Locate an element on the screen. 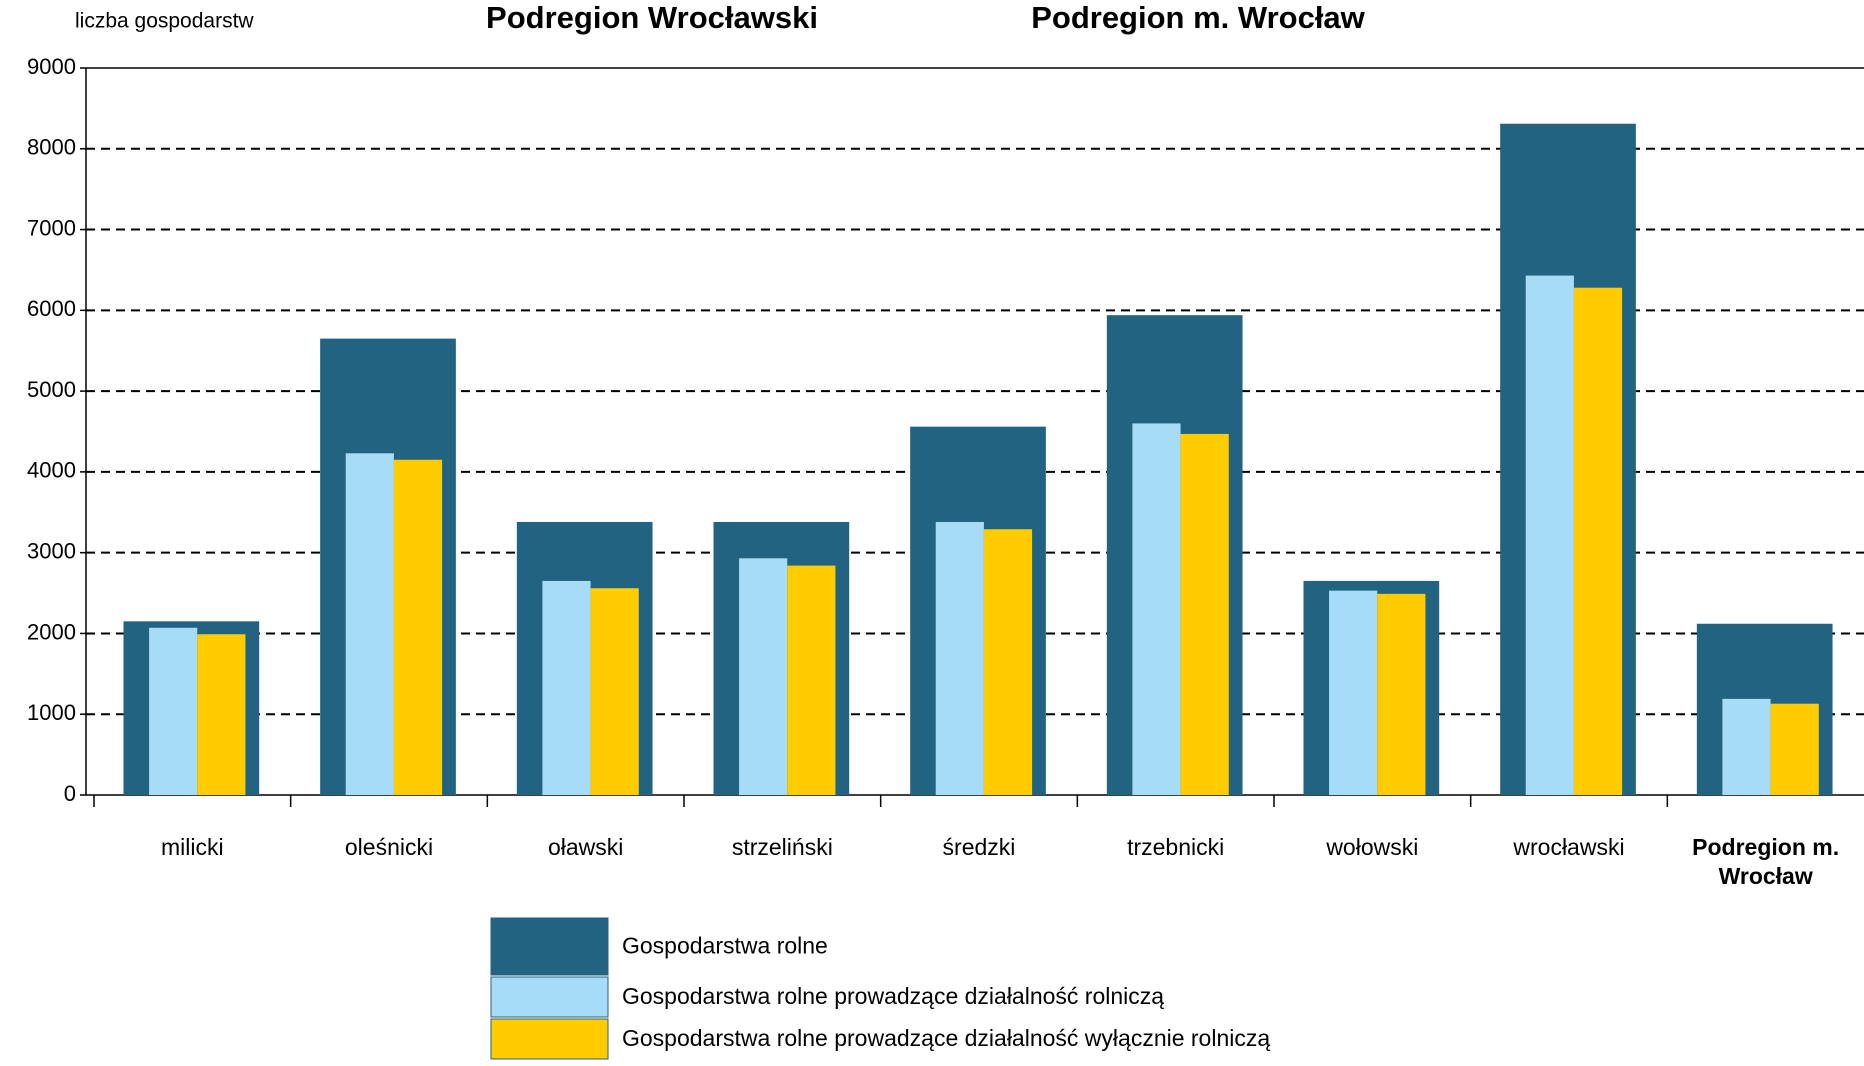 Image resolution: width=1864 pixels, height=1066 pixels. x-tick-label-box: milicki is located at coordinates (192, 847).